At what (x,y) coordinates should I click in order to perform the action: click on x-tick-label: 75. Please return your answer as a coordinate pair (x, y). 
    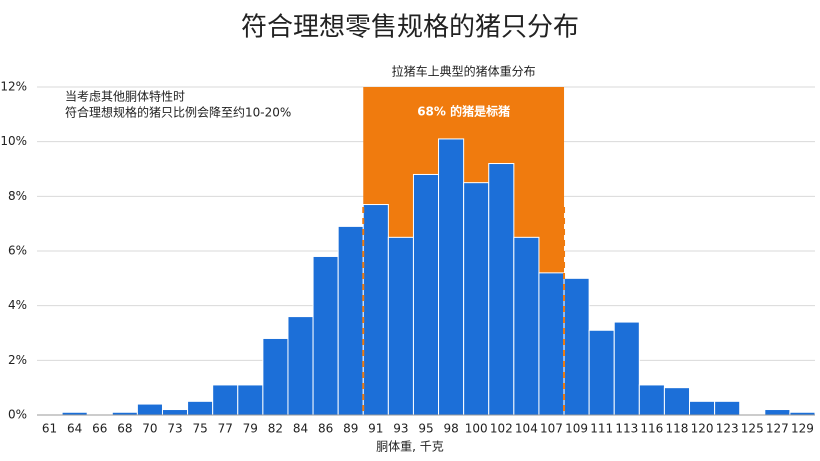
    Looking at the image, I should click on (199, 429).